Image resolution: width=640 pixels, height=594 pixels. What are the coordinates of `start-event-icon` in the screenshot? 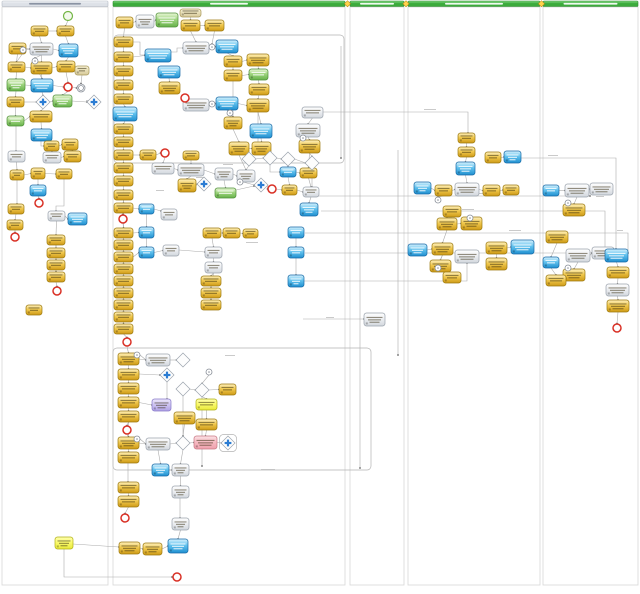 It's located at (68, 16).